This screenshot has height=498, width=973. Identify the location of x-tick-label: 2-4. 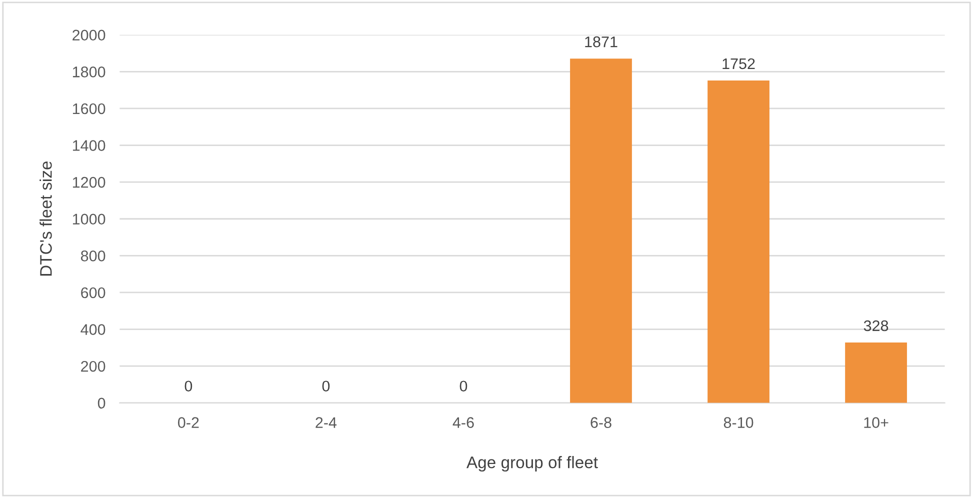
(326, 422).